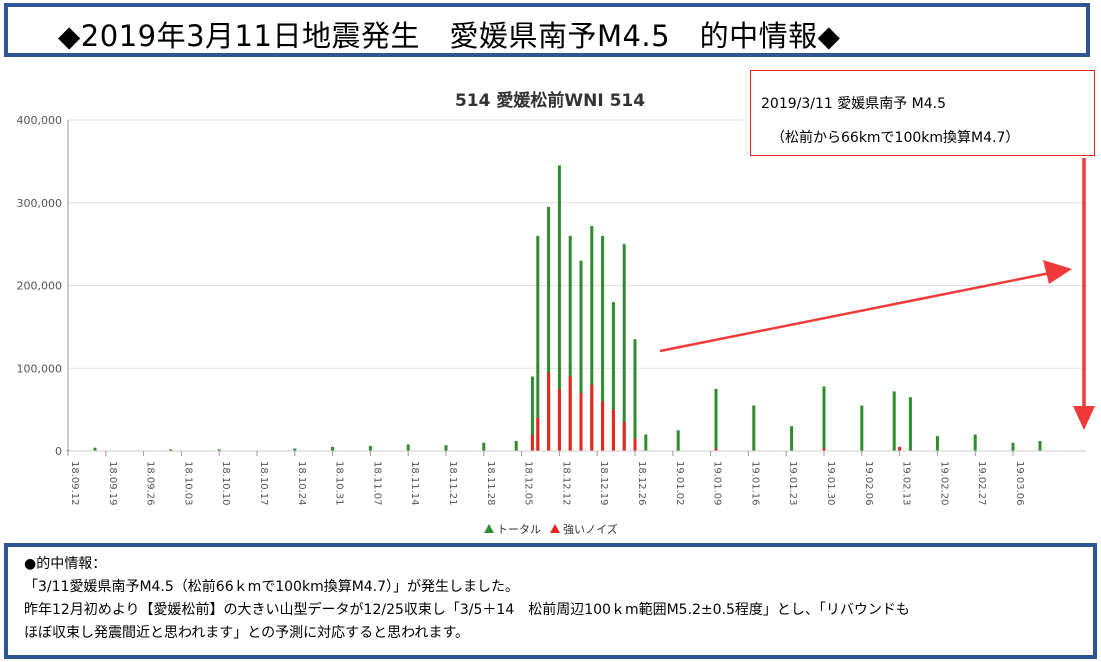 The width and height of the screenshot is (1101, 662). Describe the element at coordinates (58, 451) in the screenshot. I see `y-tick-label: 0` at that location.